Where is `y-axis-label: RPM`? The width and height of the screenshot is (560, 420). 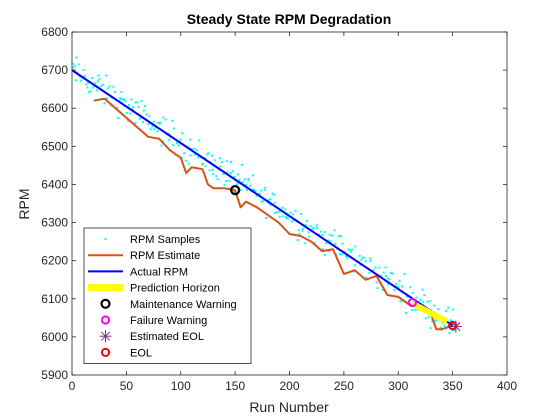 y-axis-label: RPM is located at coordinates (24, 203).